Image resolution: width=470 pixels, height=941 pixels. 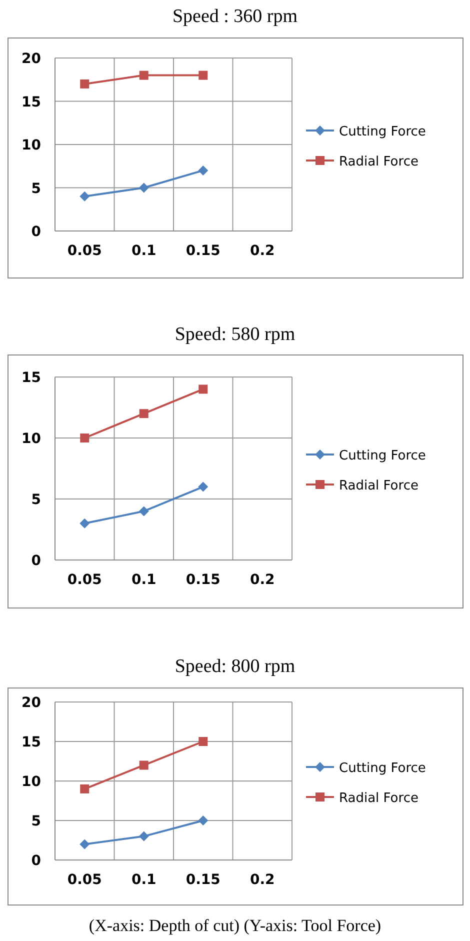 What do you see at coordinates (235, 16) in the screenshot?
I see `chart-title: Speed : 360 rpm` at bounding box center [235, 16].